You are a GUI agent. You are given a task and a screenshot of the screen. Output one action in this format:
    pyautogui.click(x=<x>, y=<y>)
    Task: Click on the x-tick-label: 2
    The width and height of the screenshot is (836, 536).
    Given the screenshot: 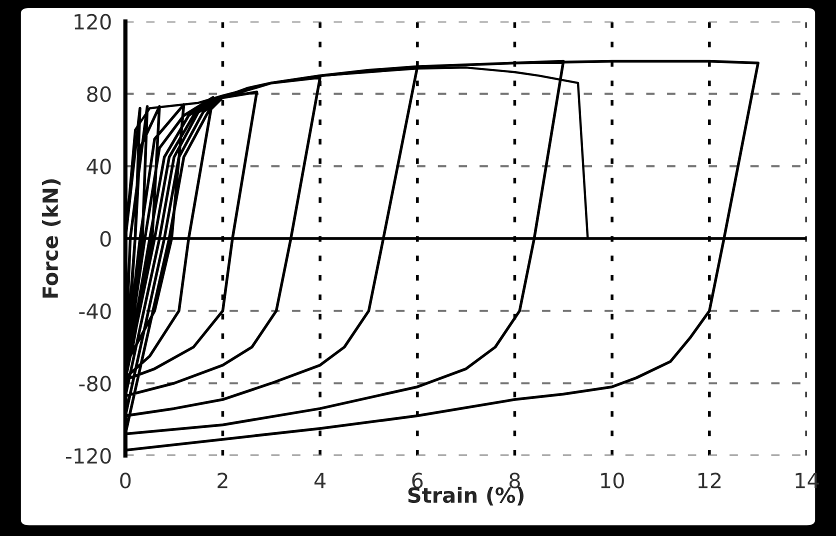 What is the action you would take?
    pyautogui.click(x=223, y=480)
    